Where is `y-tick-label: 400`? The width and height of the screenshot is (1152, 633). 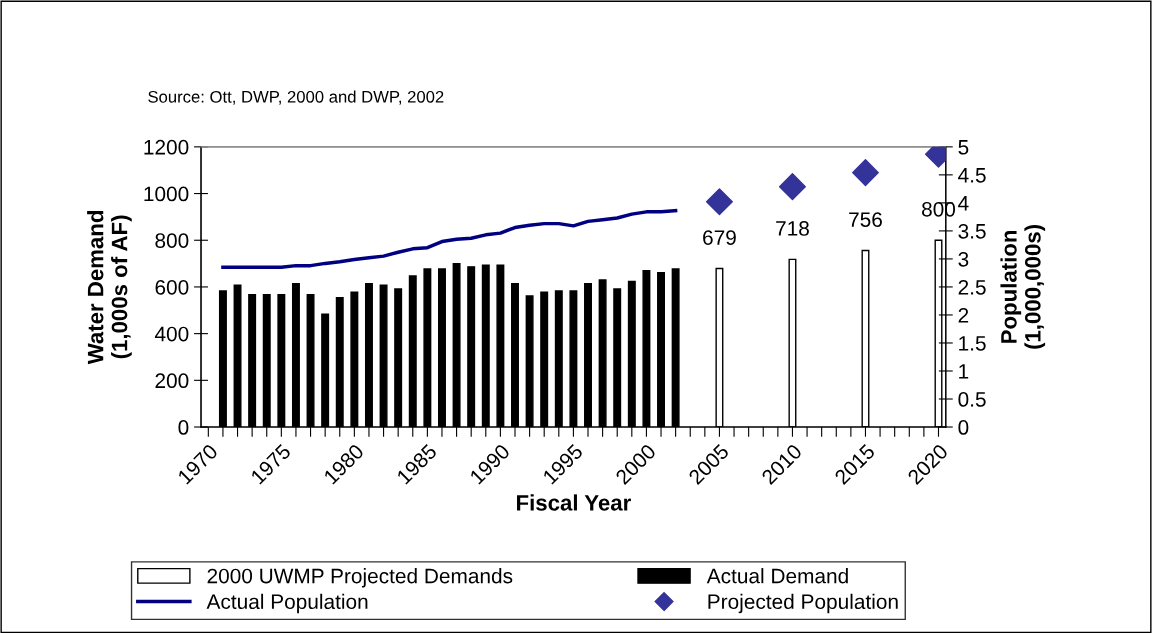 y-tick-label: 400 is located at coordinates (171, 334).